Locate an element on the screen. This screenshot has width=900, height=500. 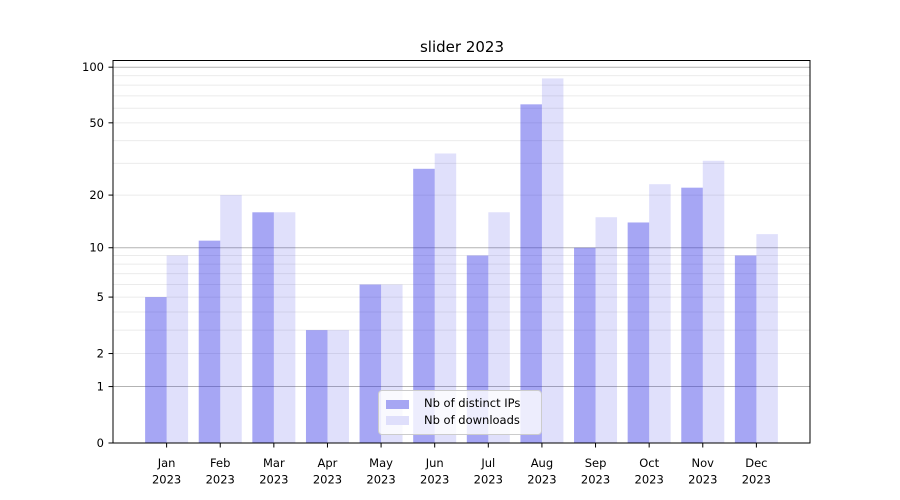
y-tick-label: 2 is located at coordinates (100, 354).